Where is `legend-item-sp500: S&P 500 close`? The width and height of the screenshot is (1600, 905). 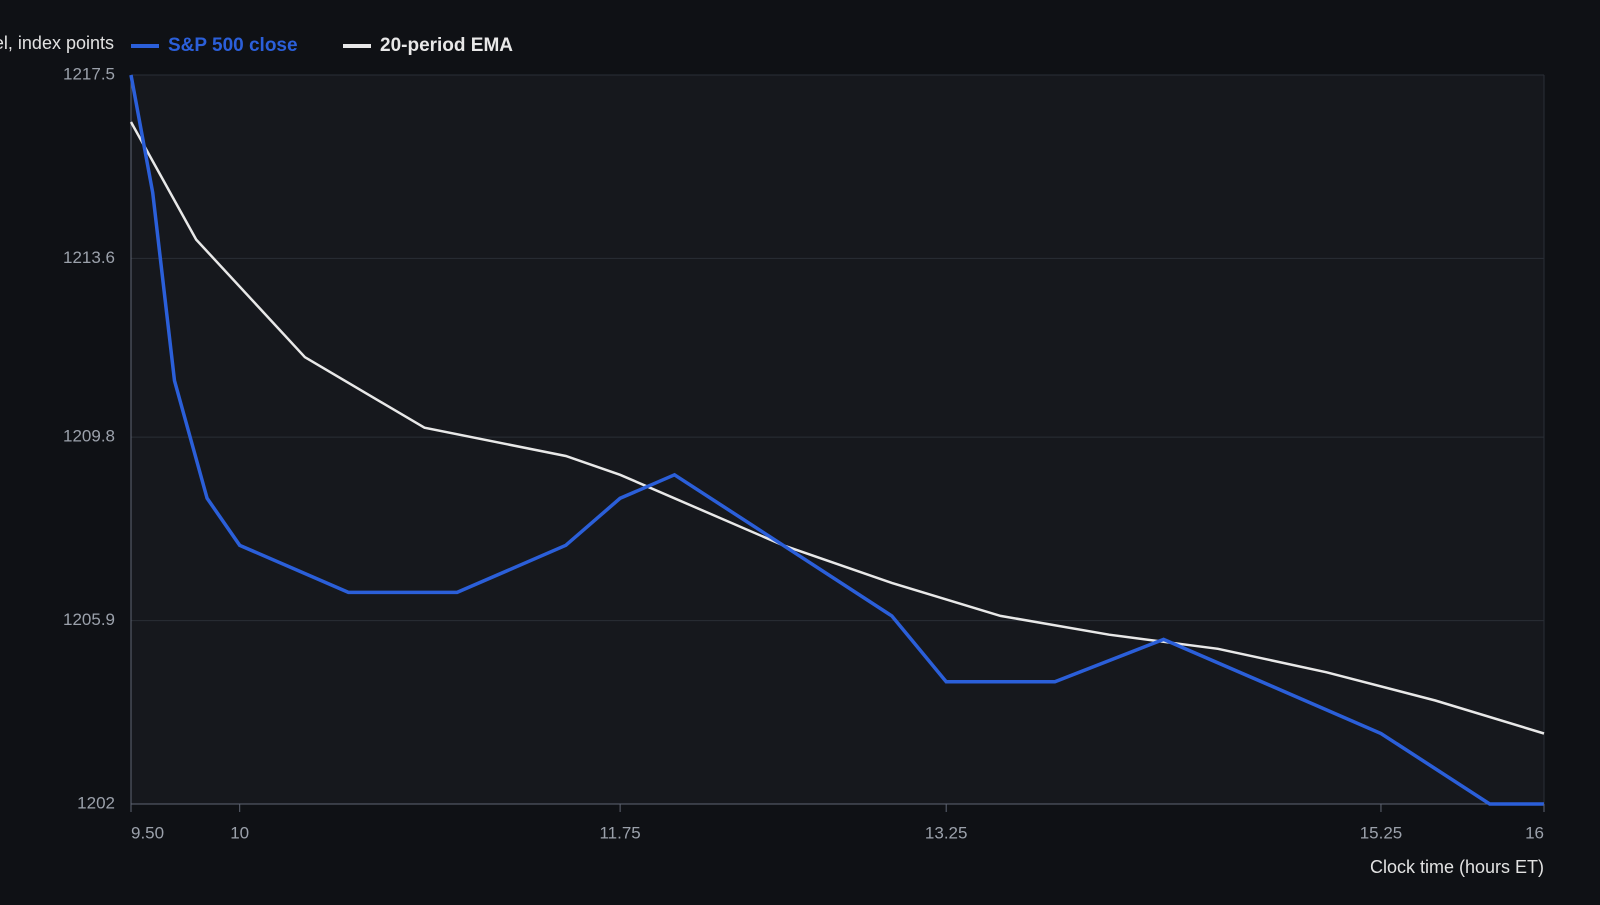 legend-item-sp500: S&P 500 close is located at coordinates (214, 45).